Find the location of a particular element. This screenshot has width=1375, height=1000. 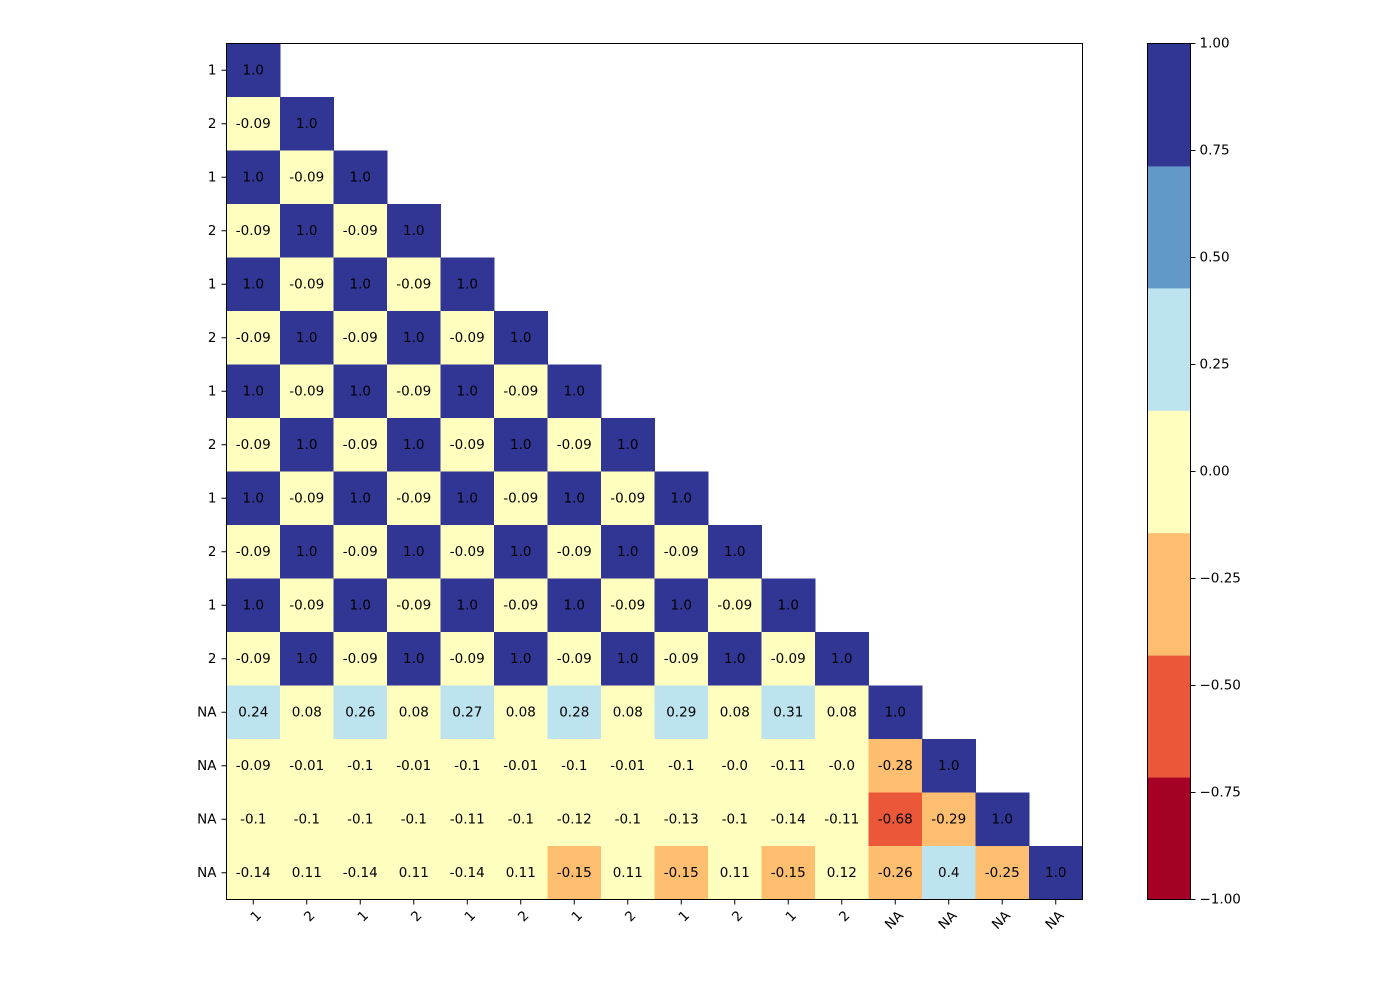

cell-value-12-12: 1.0 is located at coordinates (895, 712).